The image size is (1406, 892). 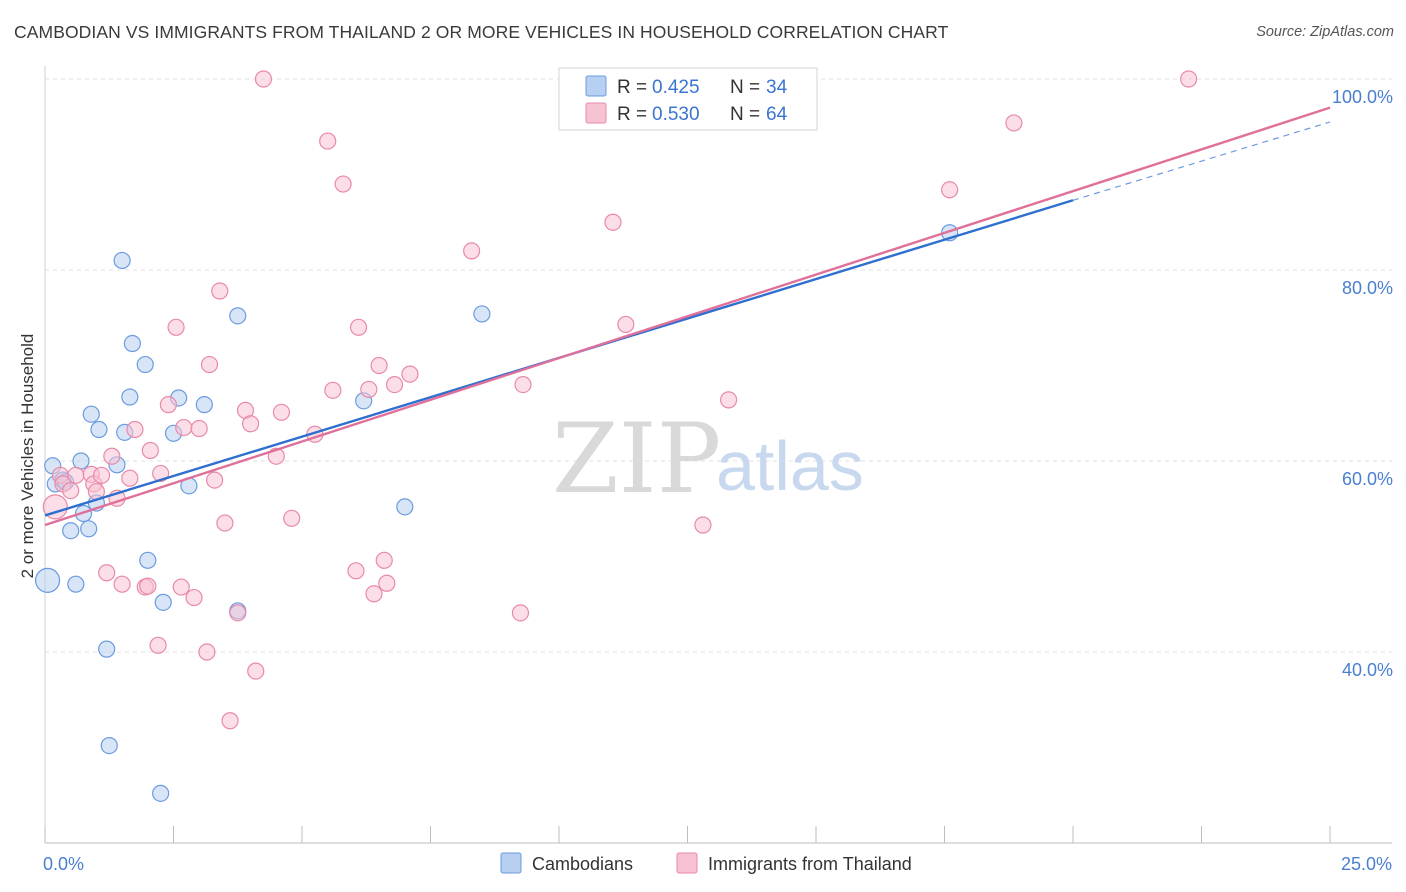 What do you see at coordinates (676, 114) in the screenshot?
I see `legend-r-value-pink: 0.530` at bounding box center [676, 114].